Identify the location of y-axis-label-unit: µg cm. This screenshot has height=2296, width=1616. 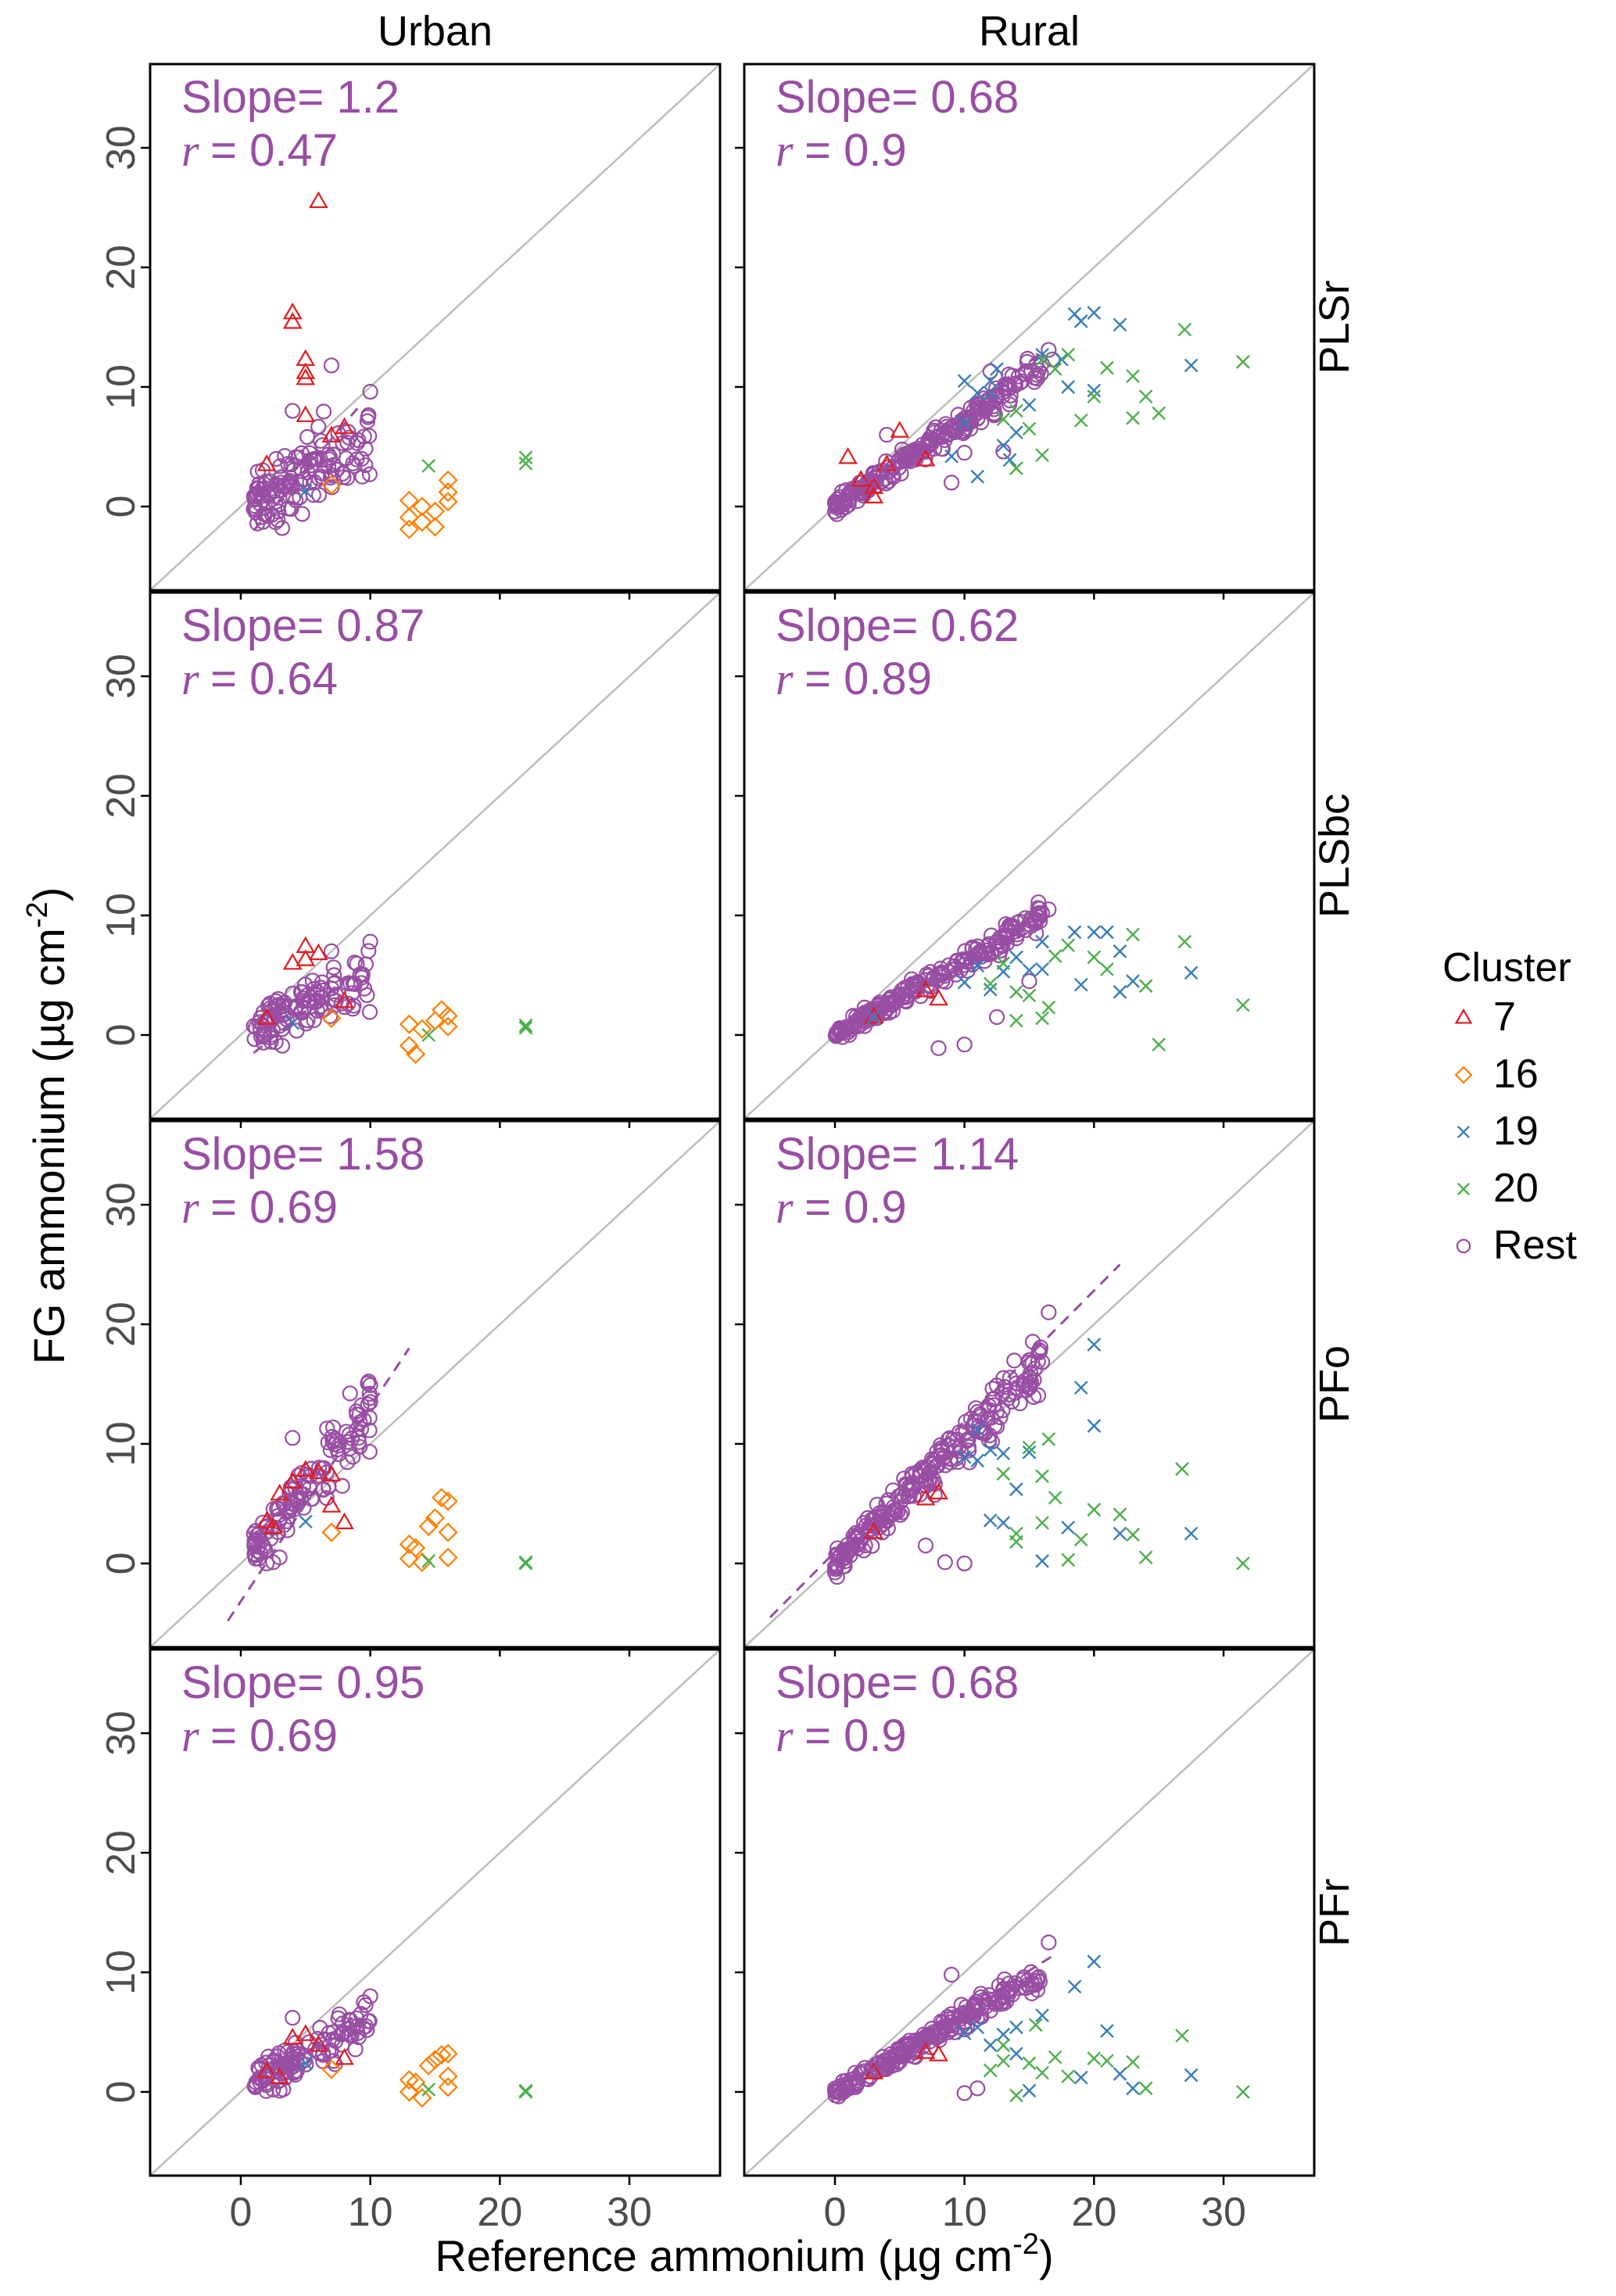
(49, 988).